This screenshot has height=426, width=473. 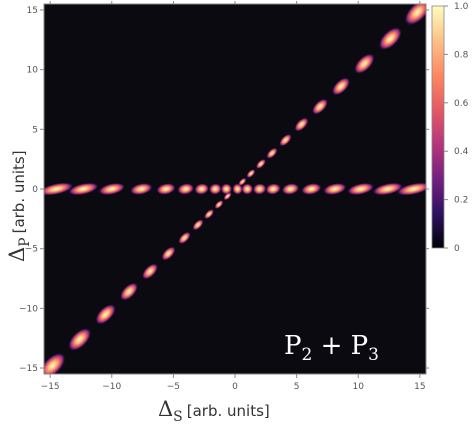 What do you see at coordinates (293, 346) in the screenshot?
I see `annotation-p: P` at bounding box center [293, 346].